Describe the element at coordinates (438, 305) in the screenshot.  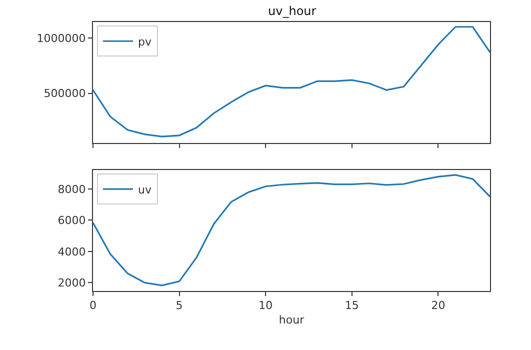
I see `x-tick-label: 20` at that location.